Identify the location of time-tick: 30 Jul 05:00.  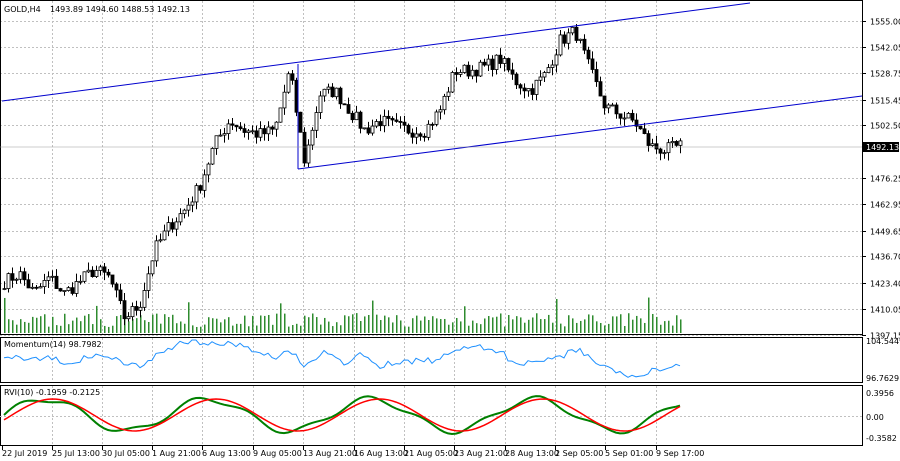
(126, 453).